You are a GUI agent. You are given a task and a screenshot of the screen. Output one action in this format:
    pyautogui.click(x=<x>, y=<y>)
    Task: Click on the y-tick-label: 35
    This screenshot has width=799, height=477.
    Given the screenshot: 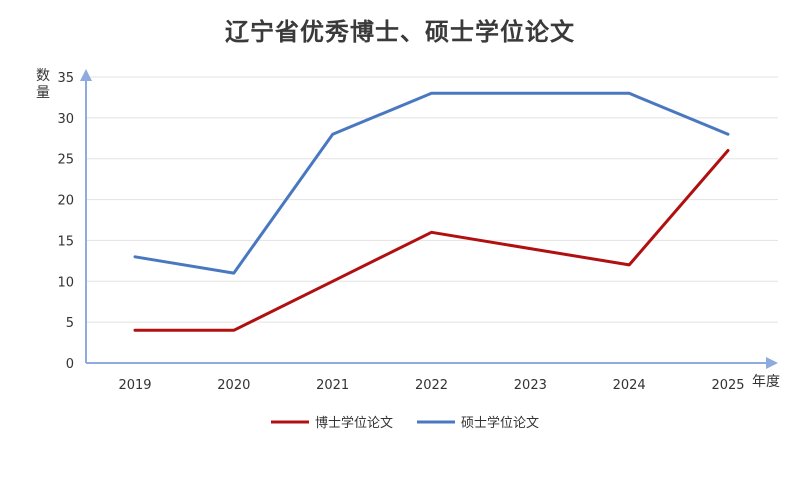 What is the action you would take?
    pyautogui.click(x=65, y=78)
    